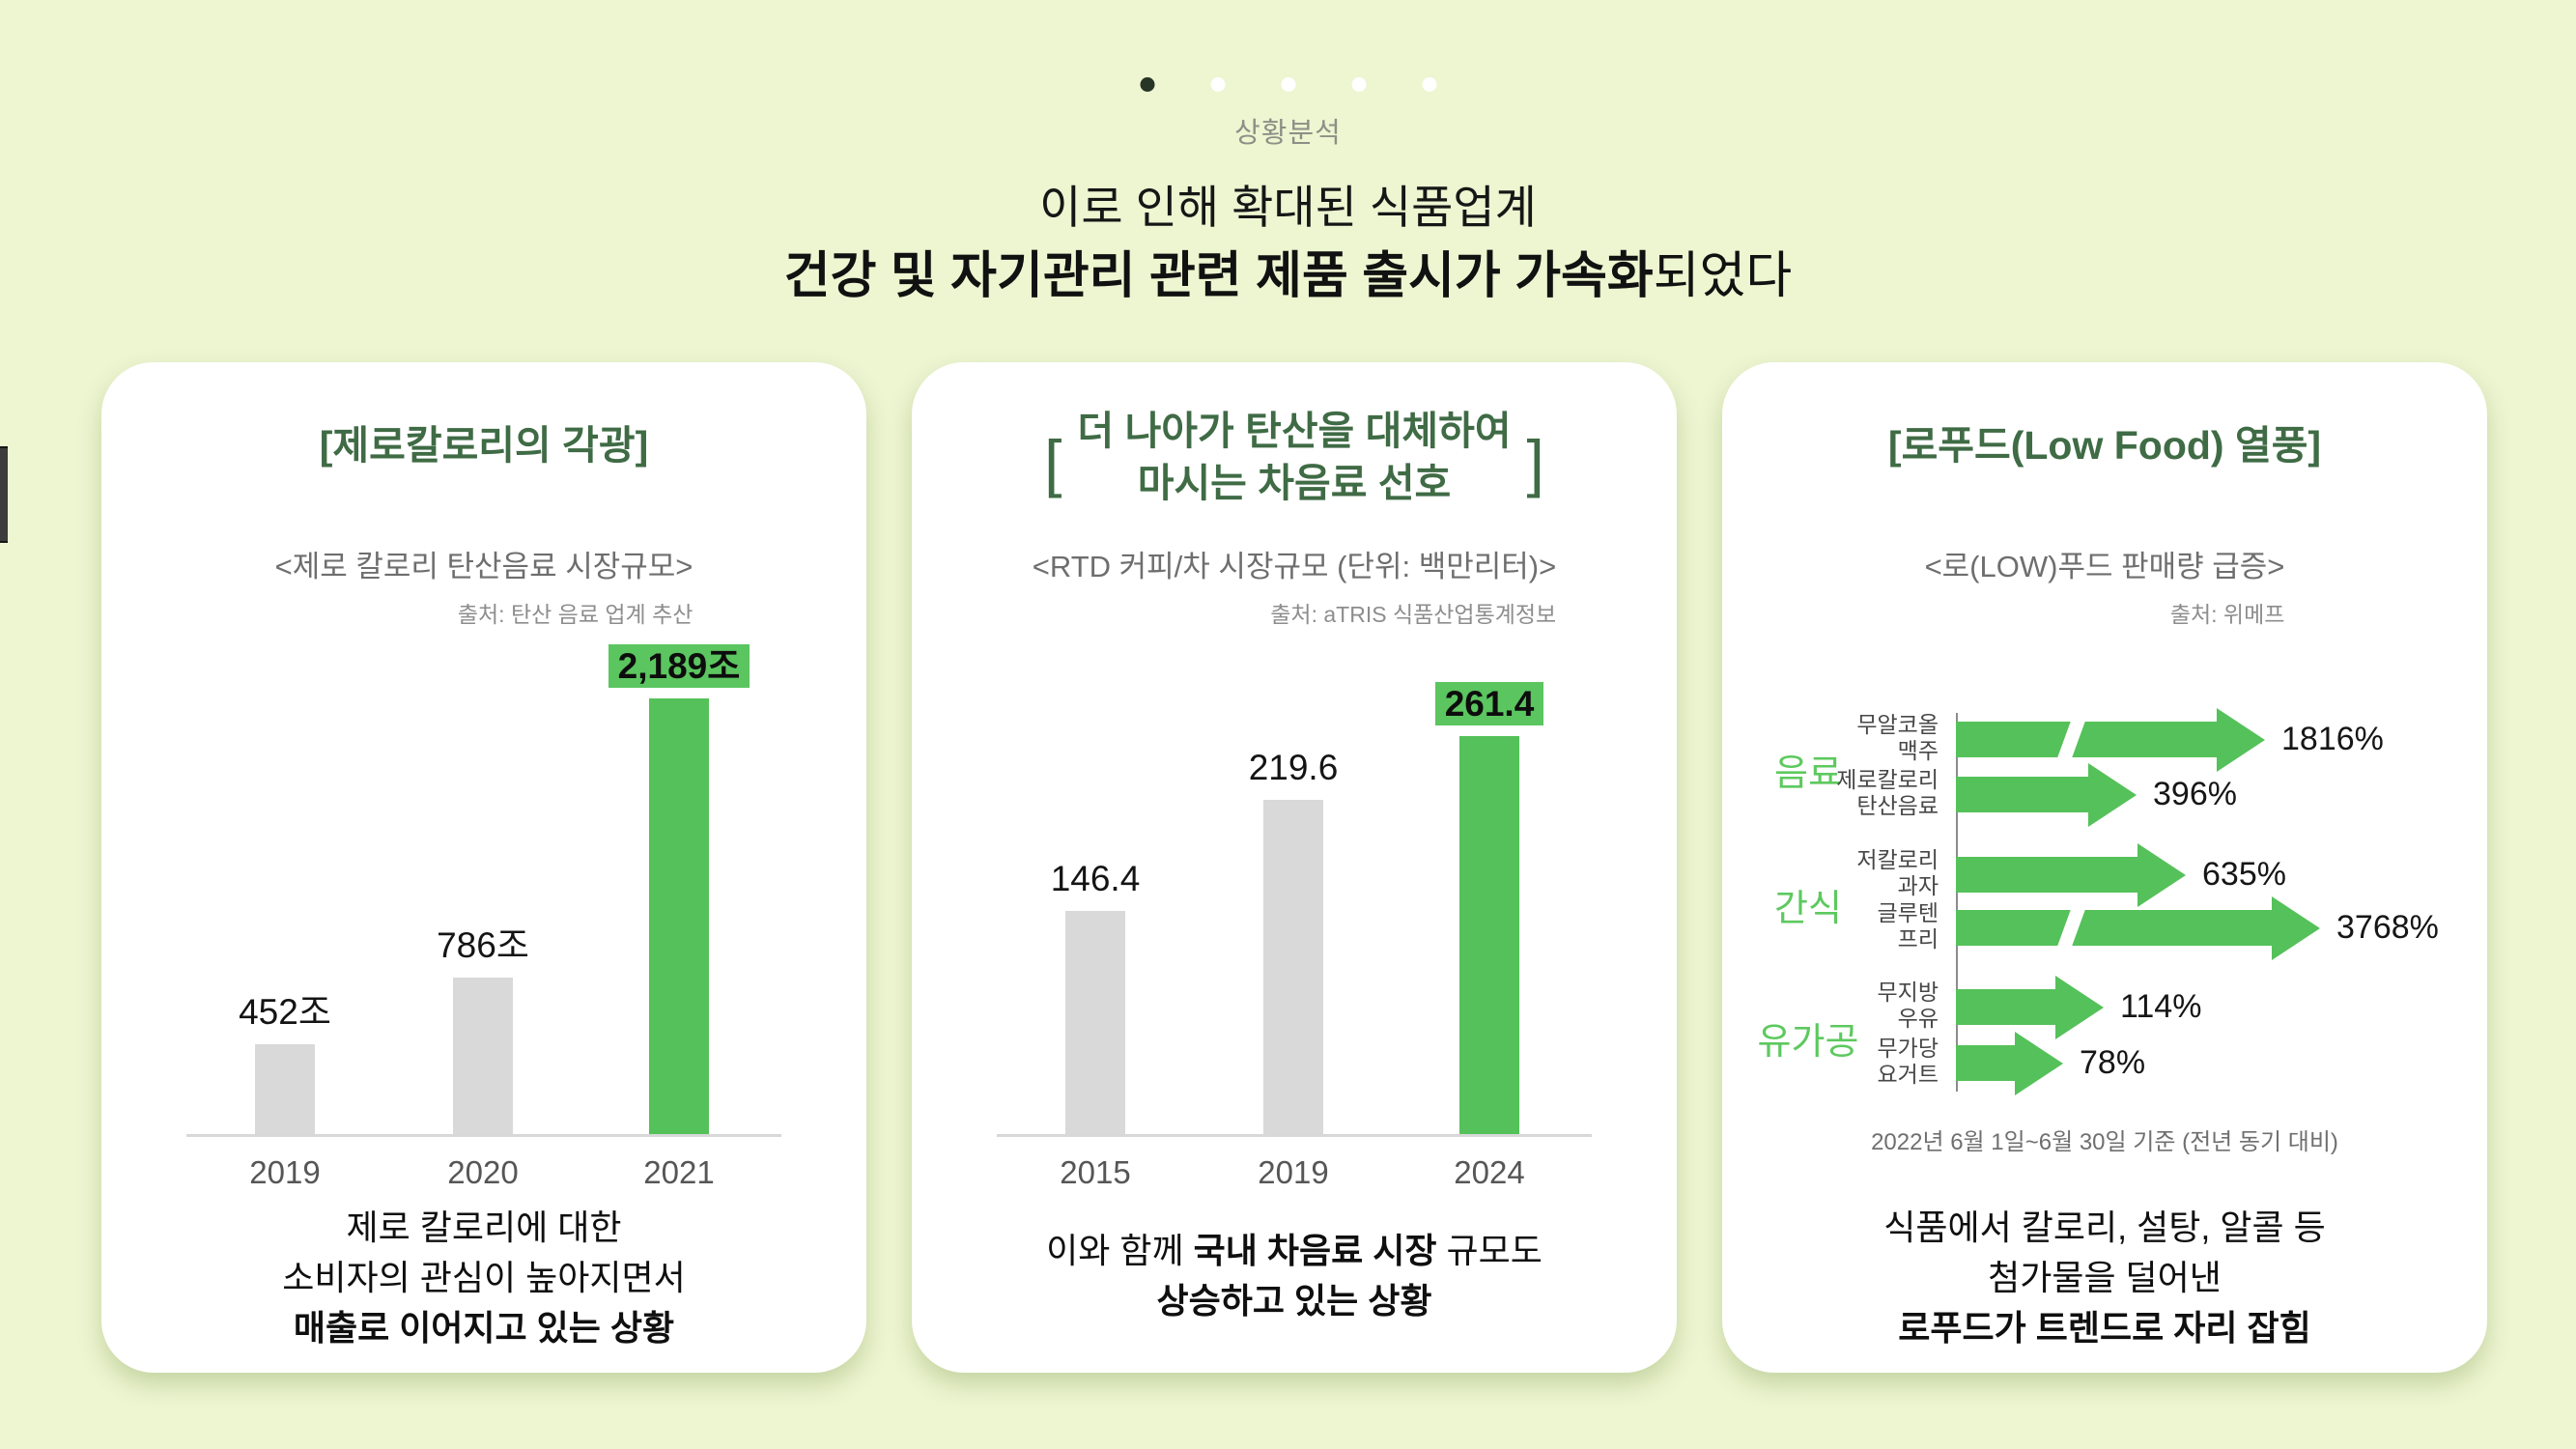 The image size is (2576, 1449). Describe the element at coordinates (2104, 585) in the screenshot. I see `chart-subtitle-block: <로(LOW)푸드 판매량 급증> 출처: 위메프` at that location.